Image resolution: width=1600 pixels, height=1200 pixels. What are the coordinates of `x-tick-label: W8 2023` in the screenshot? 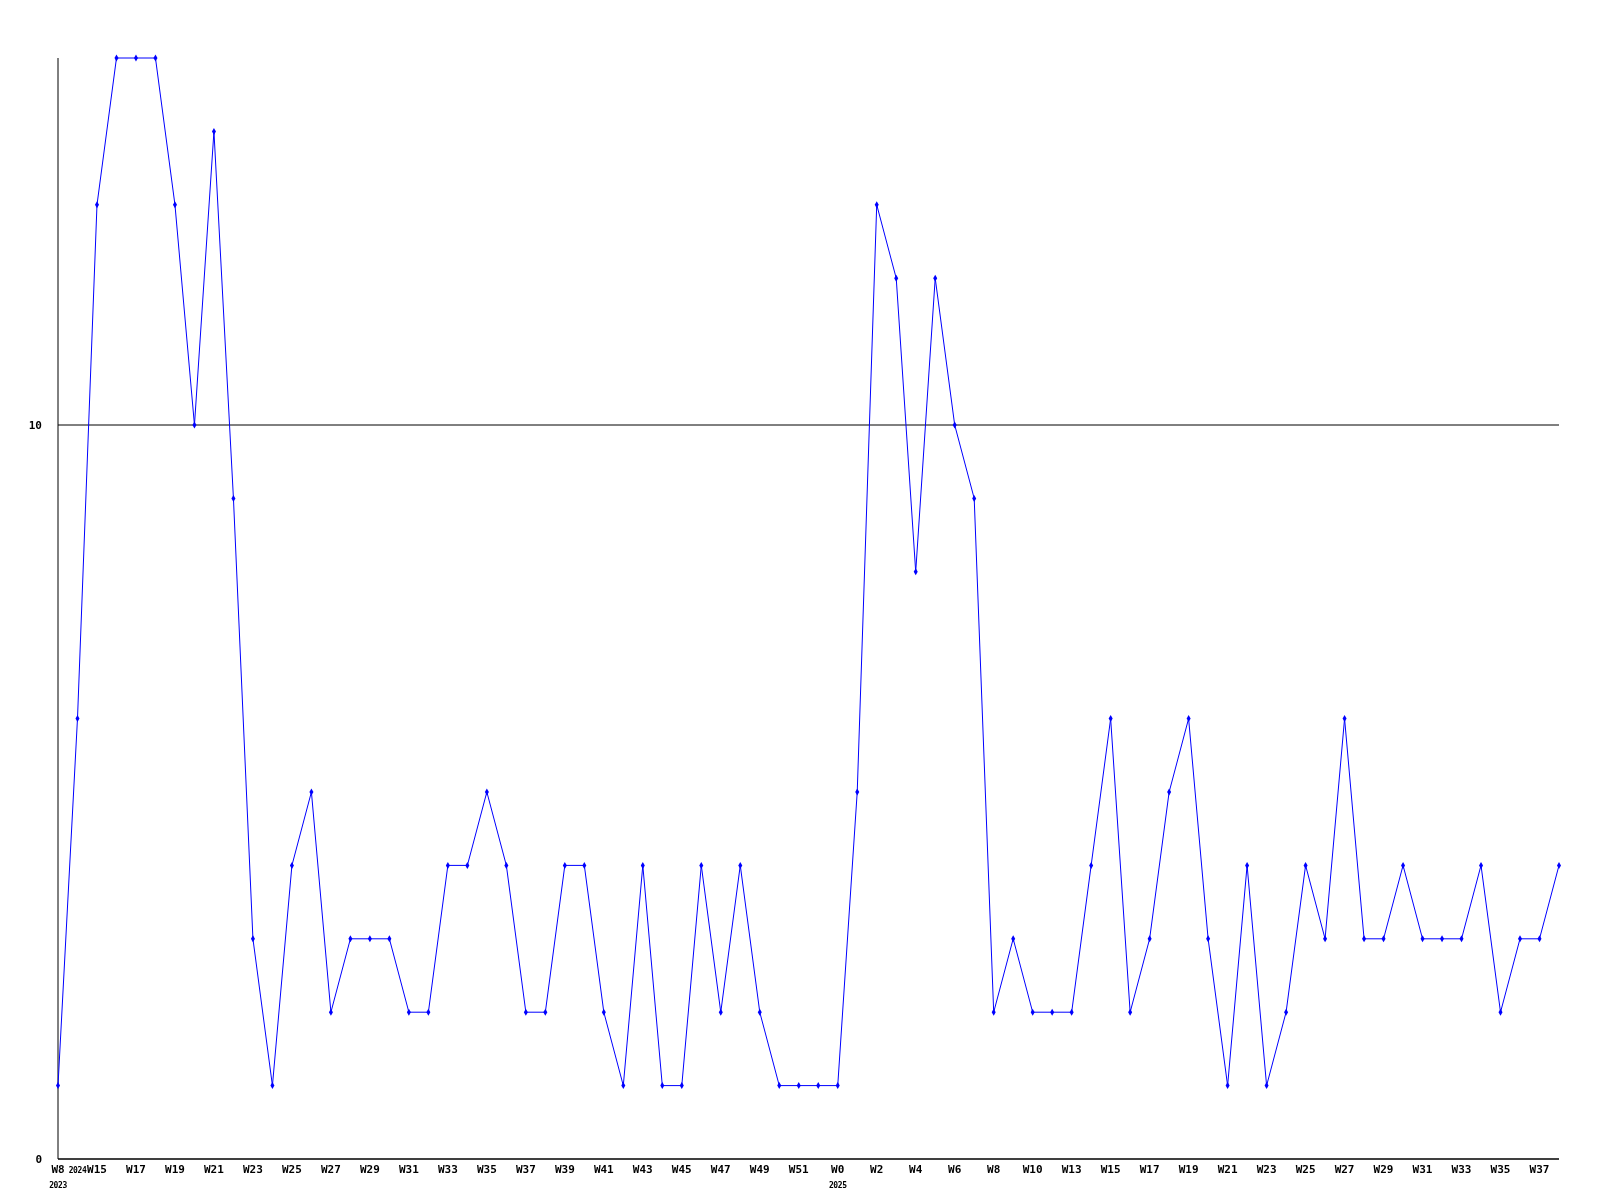 It's located at (58, 1176).